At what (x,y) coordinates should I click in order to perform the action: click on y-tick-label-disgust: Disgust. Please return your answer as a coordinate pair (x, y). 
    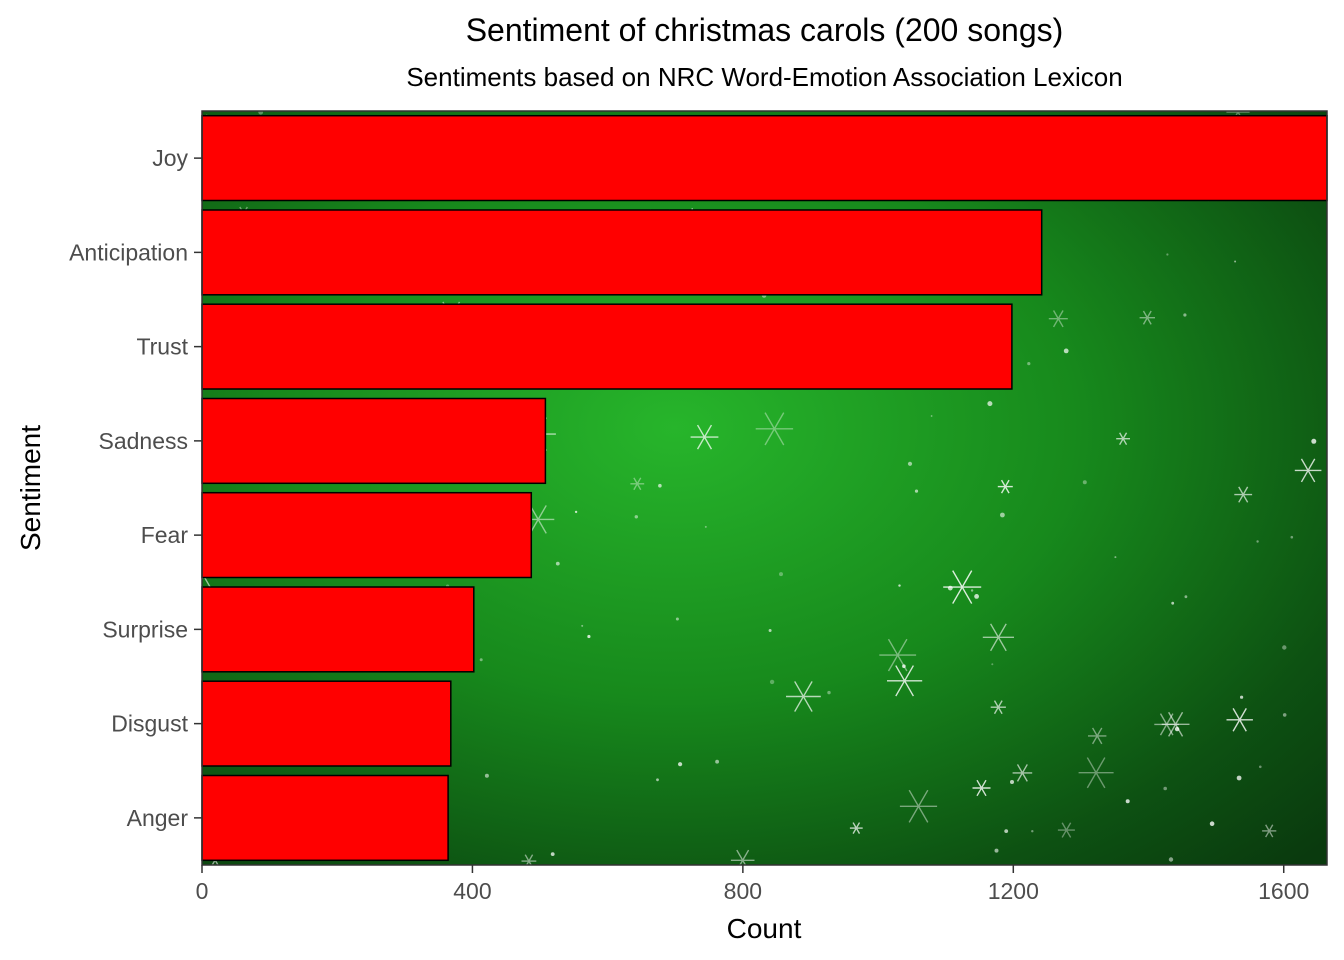
    Looking at the image, I should click on (149, 724).